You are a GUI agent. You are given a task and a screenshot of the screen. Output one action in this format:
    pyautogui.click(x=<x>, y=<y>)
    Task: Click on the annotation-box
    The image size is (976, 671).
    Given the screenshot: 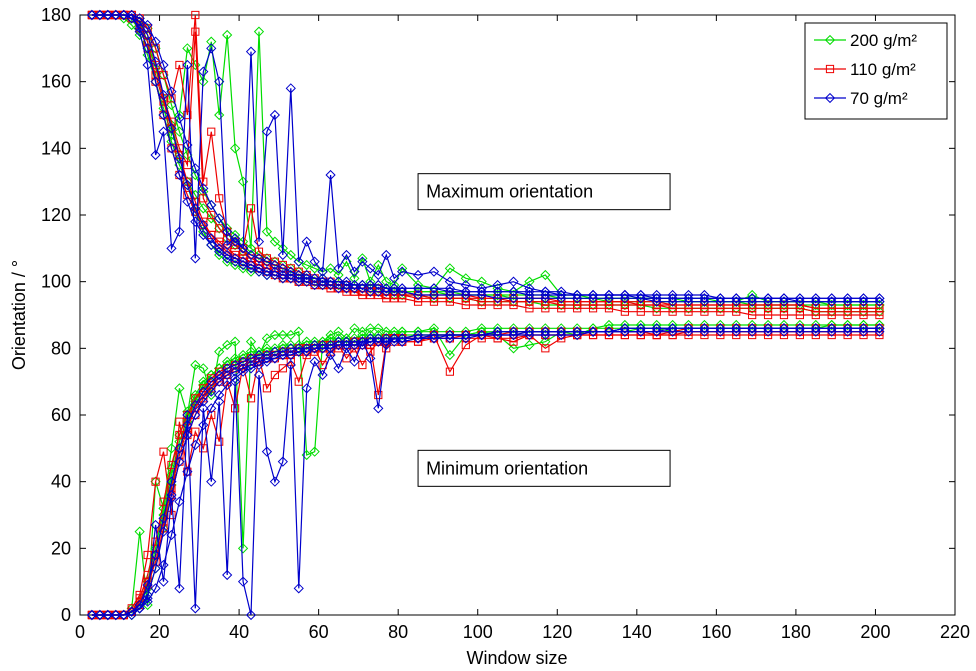 What is the action you would take?
    pyautogui.click(x=544, y=192)
    